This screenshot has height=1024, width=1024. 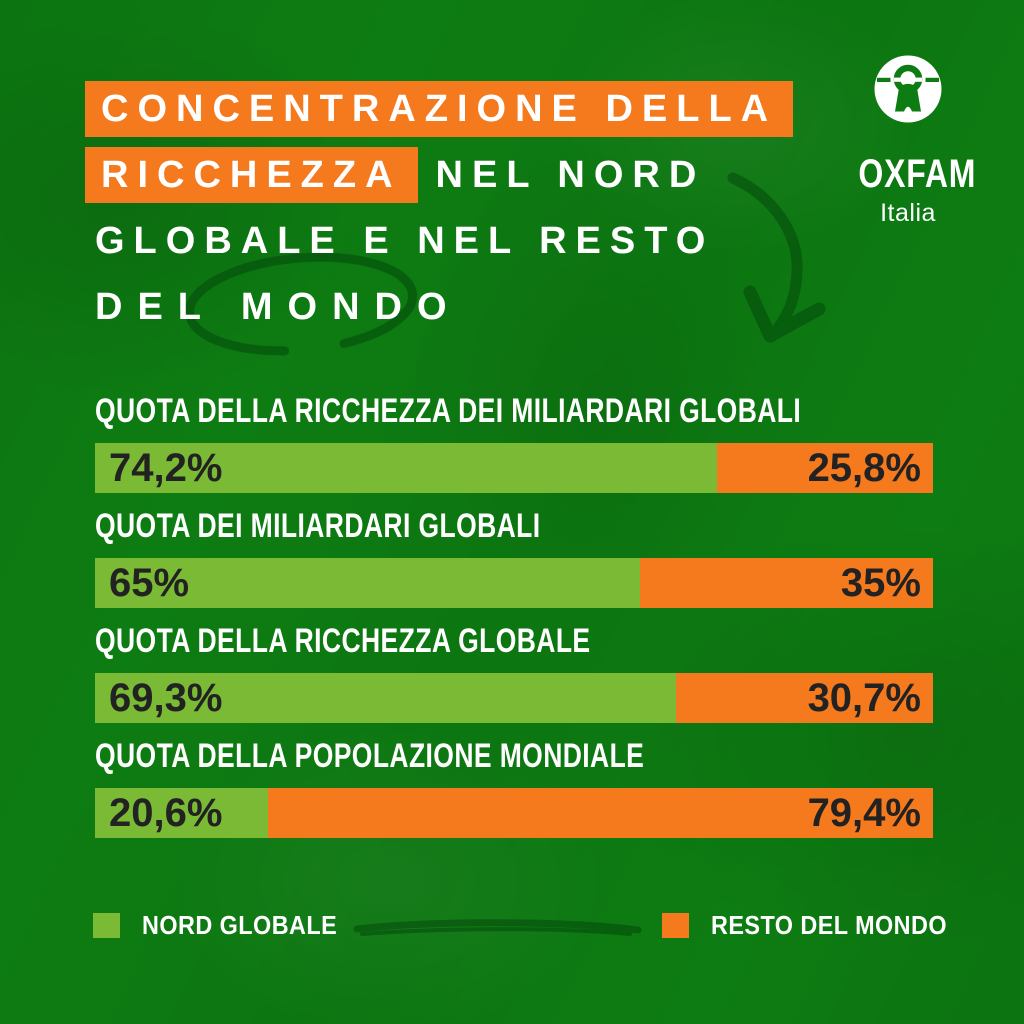 What do you see at coordinates (829, 925) in the screenshot?
I see `legend-label: RESTO DEL MONDO` at bounding box center [829, 925].